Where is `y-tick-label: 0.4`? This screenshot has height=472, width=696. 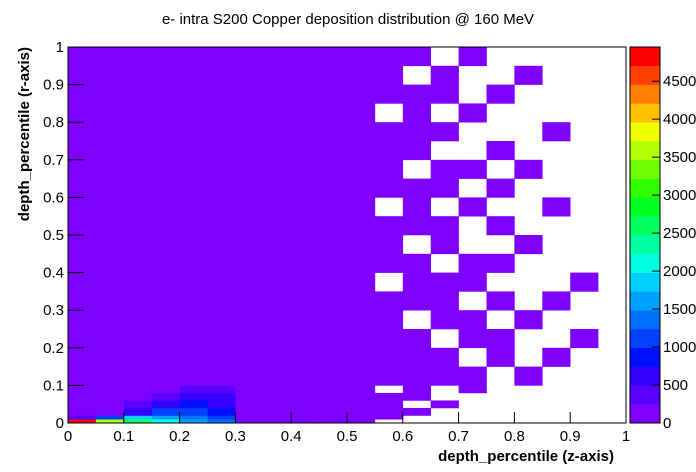 y-tick-label: 0.4 is located at coordinates (53, 273).